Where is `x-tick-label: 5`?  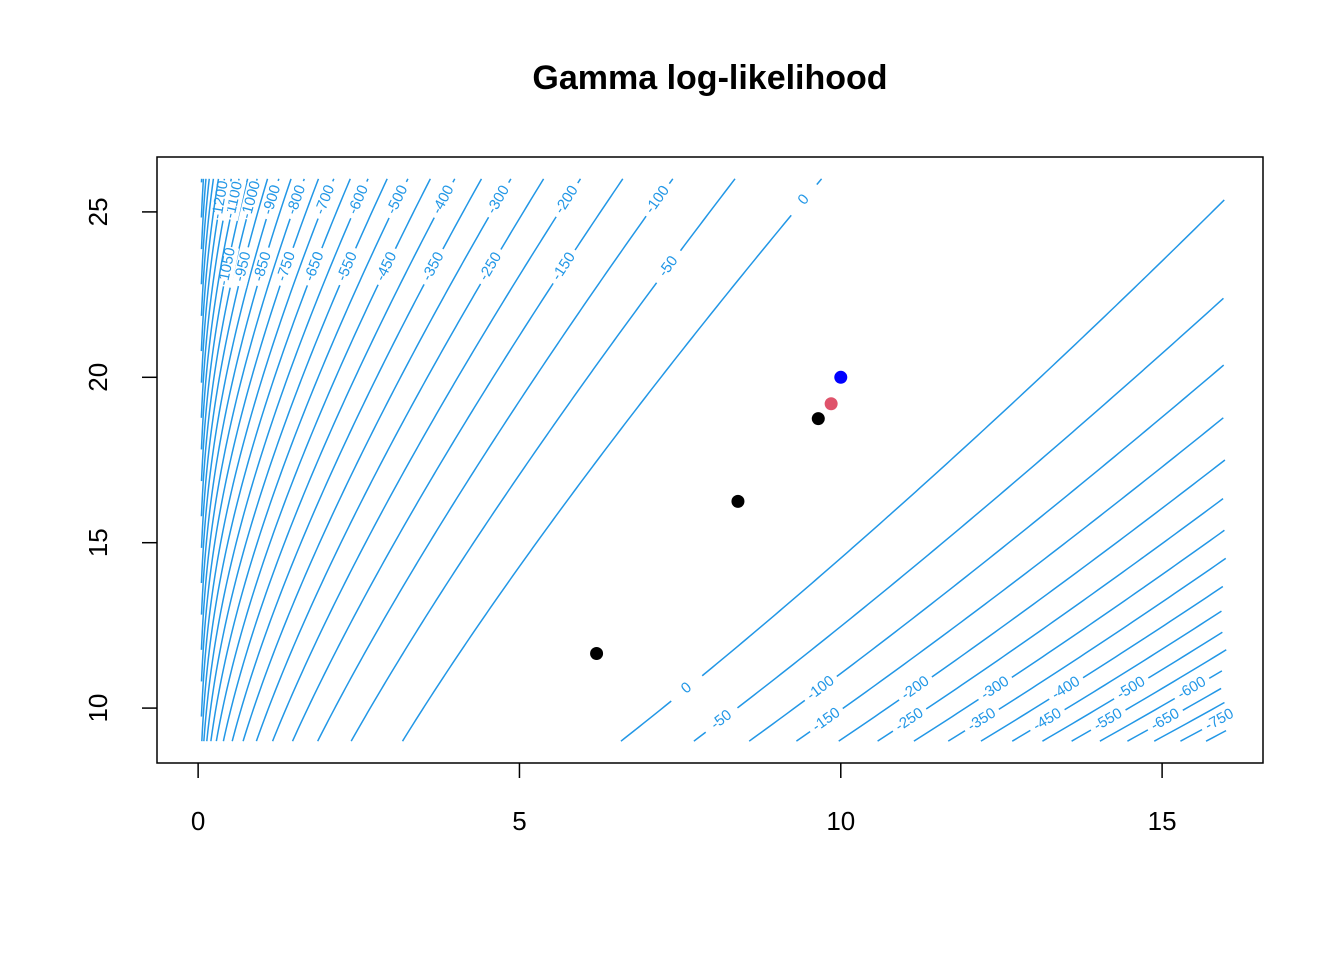
x-tick-label: 5 is located at coordinates (519, 821).